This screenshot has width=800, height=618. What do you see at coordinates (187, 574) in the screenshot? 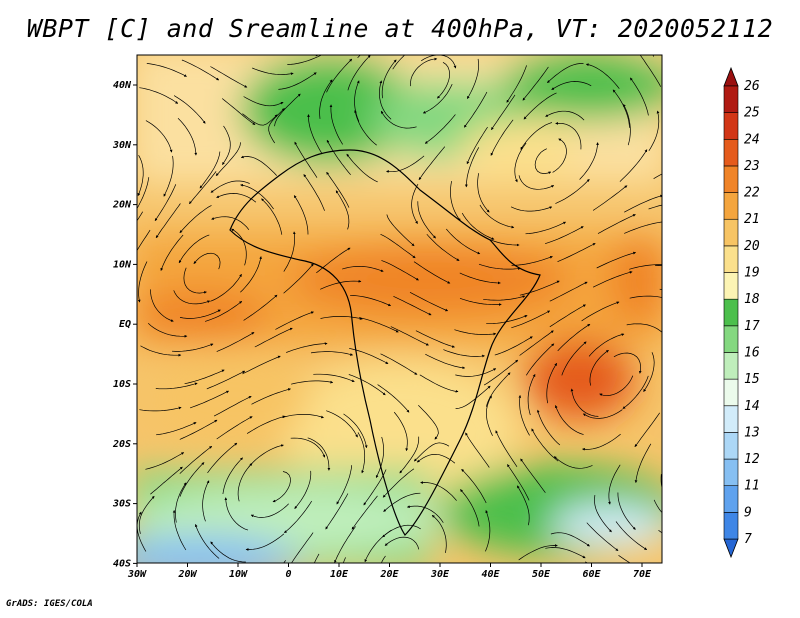
I see `lon-tick-label: 20W` at bounding box center [187, 574].